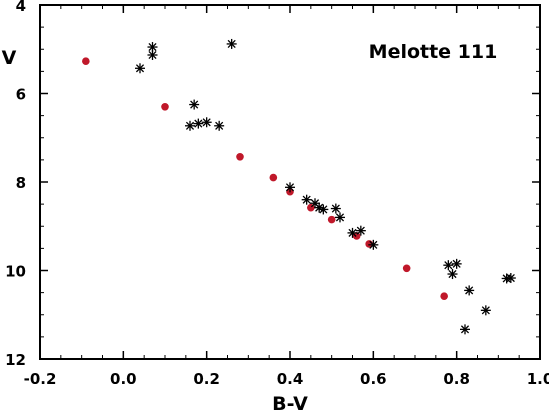  Describe the element at coordinates (21, 95) in the screenshot. I see `y-tick-label: 6` at that location.